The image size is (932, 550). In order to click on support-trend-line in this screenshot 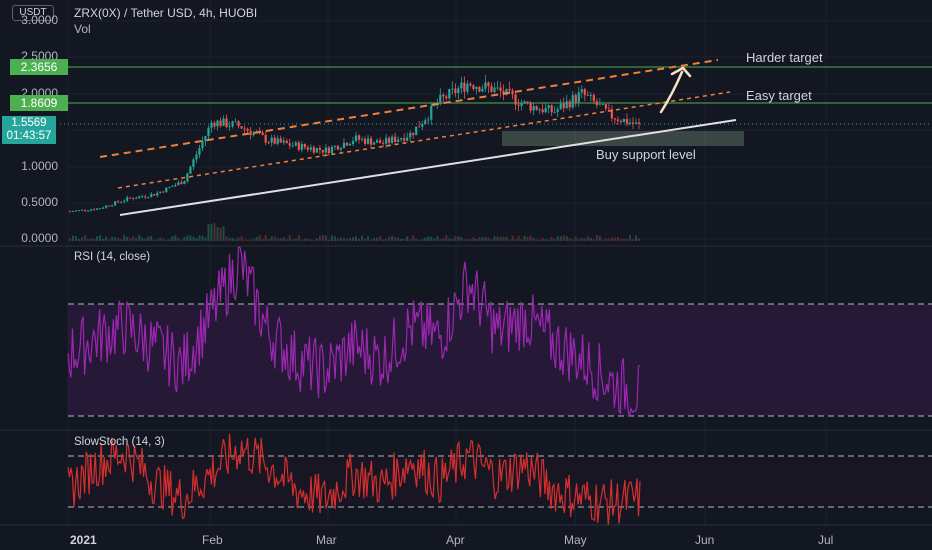, I will do `click(428, 167)`.